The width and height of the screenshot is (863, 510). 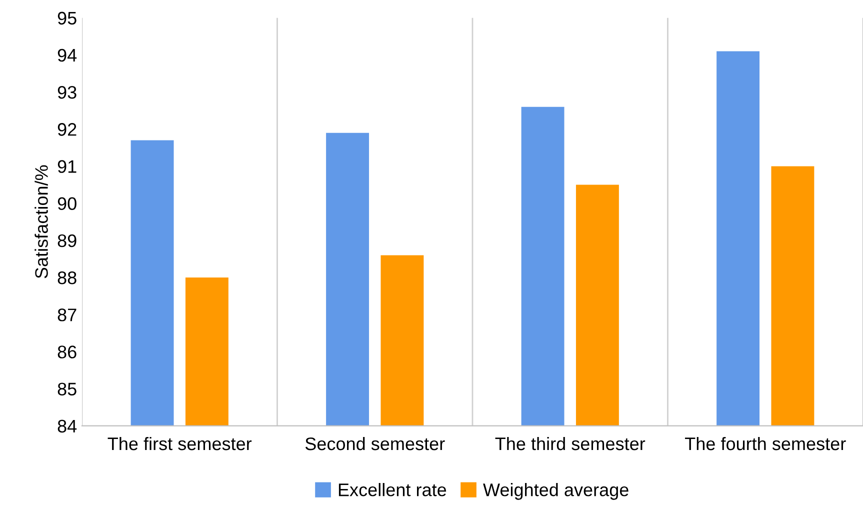 I want to click on y-tick-label: 84, so click(x=67, y=426).